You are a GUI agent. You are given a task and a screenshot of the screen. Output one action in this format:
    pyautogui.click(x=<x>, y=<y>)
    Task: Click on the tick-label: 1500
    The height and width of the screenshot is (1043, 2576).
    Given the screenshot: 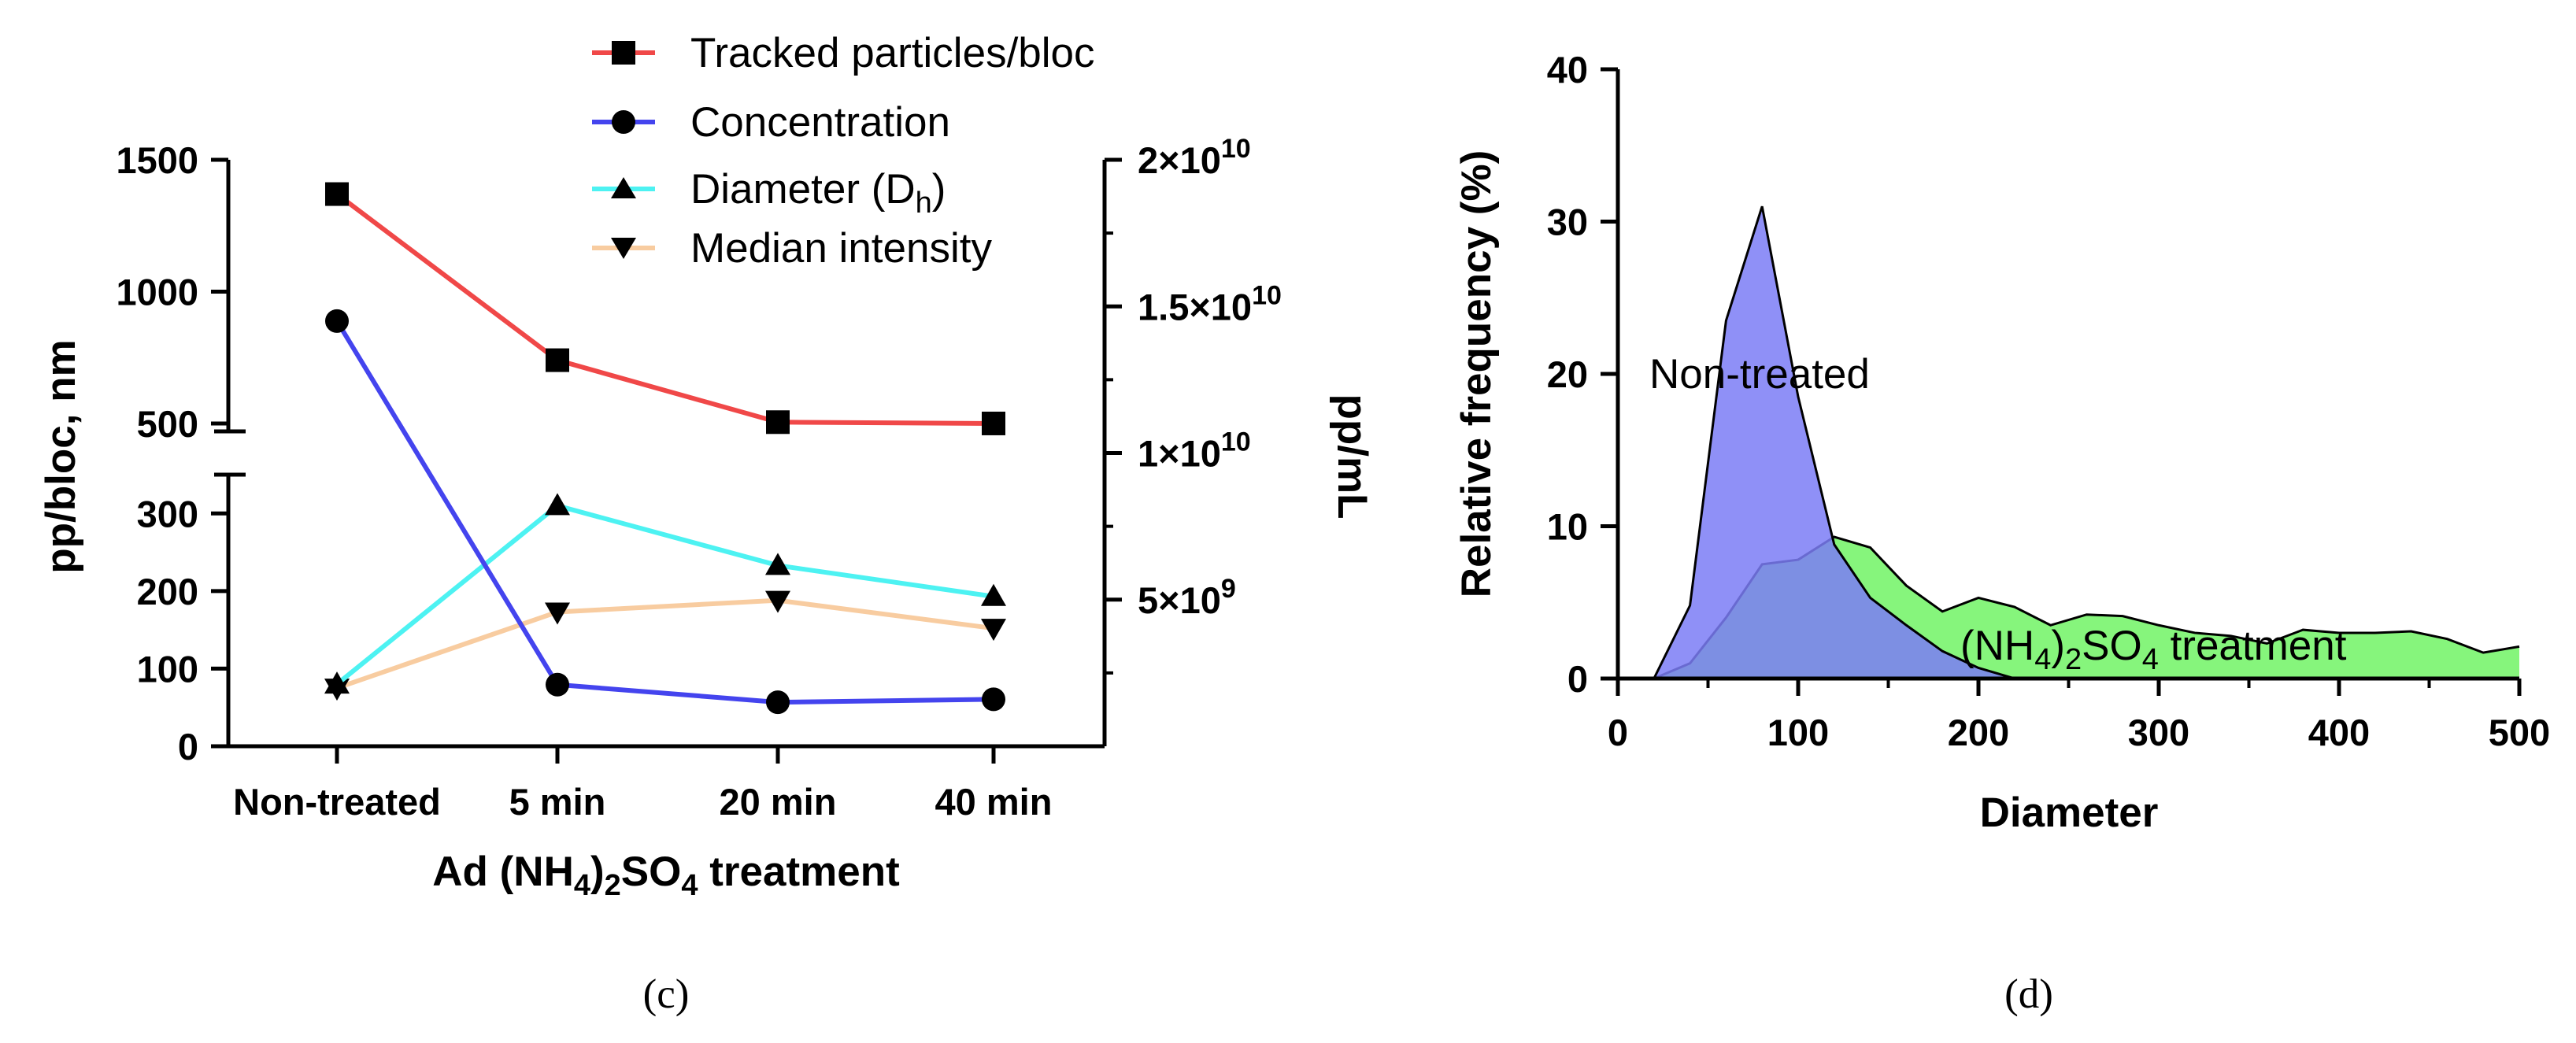 What is the action you would take?
    pyautogui.click(x=157, y=160)
    